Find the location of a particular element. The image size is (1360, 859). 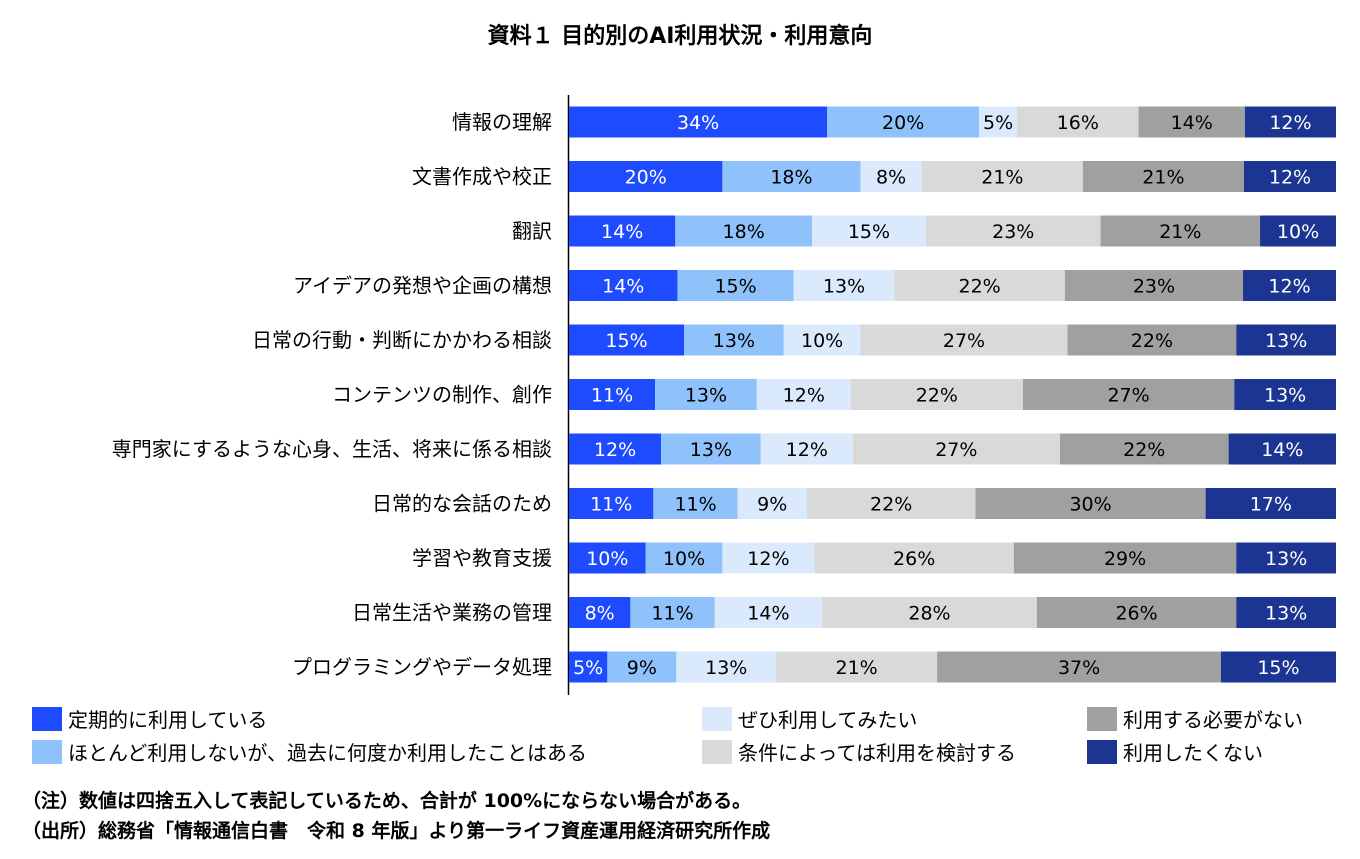

data-label: 22% is located at coordinates (979, 287).